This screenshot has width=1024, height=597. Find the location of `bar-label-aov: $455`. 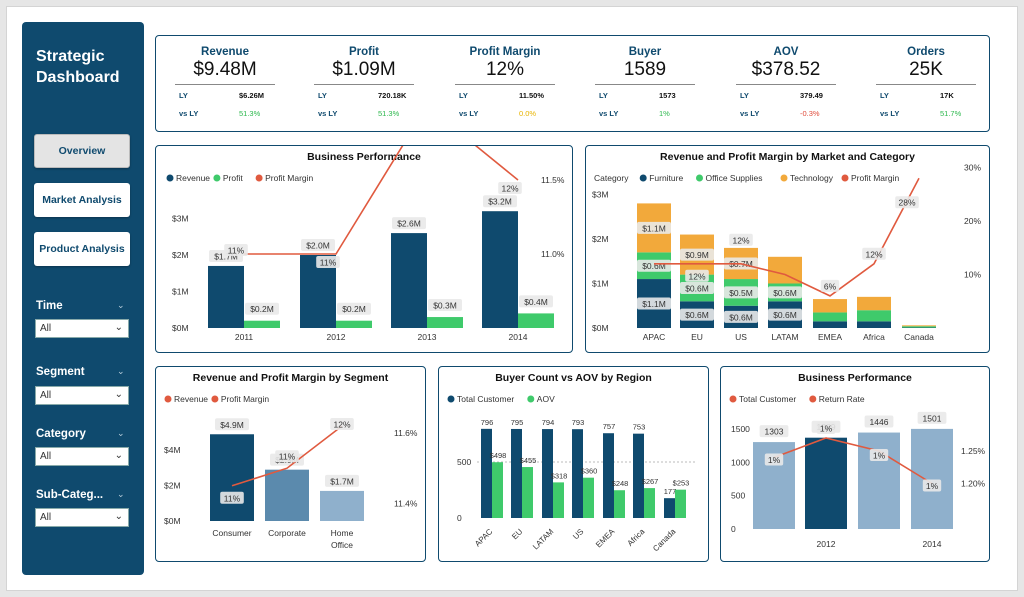

bar-label-aov: $455 is located at coordinates (528, 460).